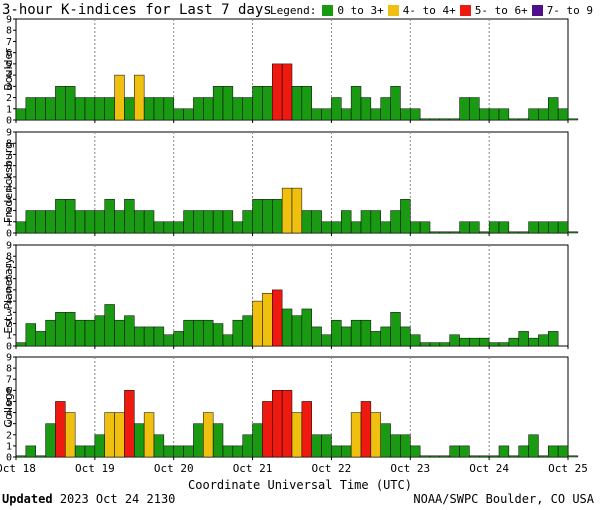  What do you see at coordinates (9, 177) in the screenshot?
I see `y-tick-label: 5` at bounding box center [9, 177].